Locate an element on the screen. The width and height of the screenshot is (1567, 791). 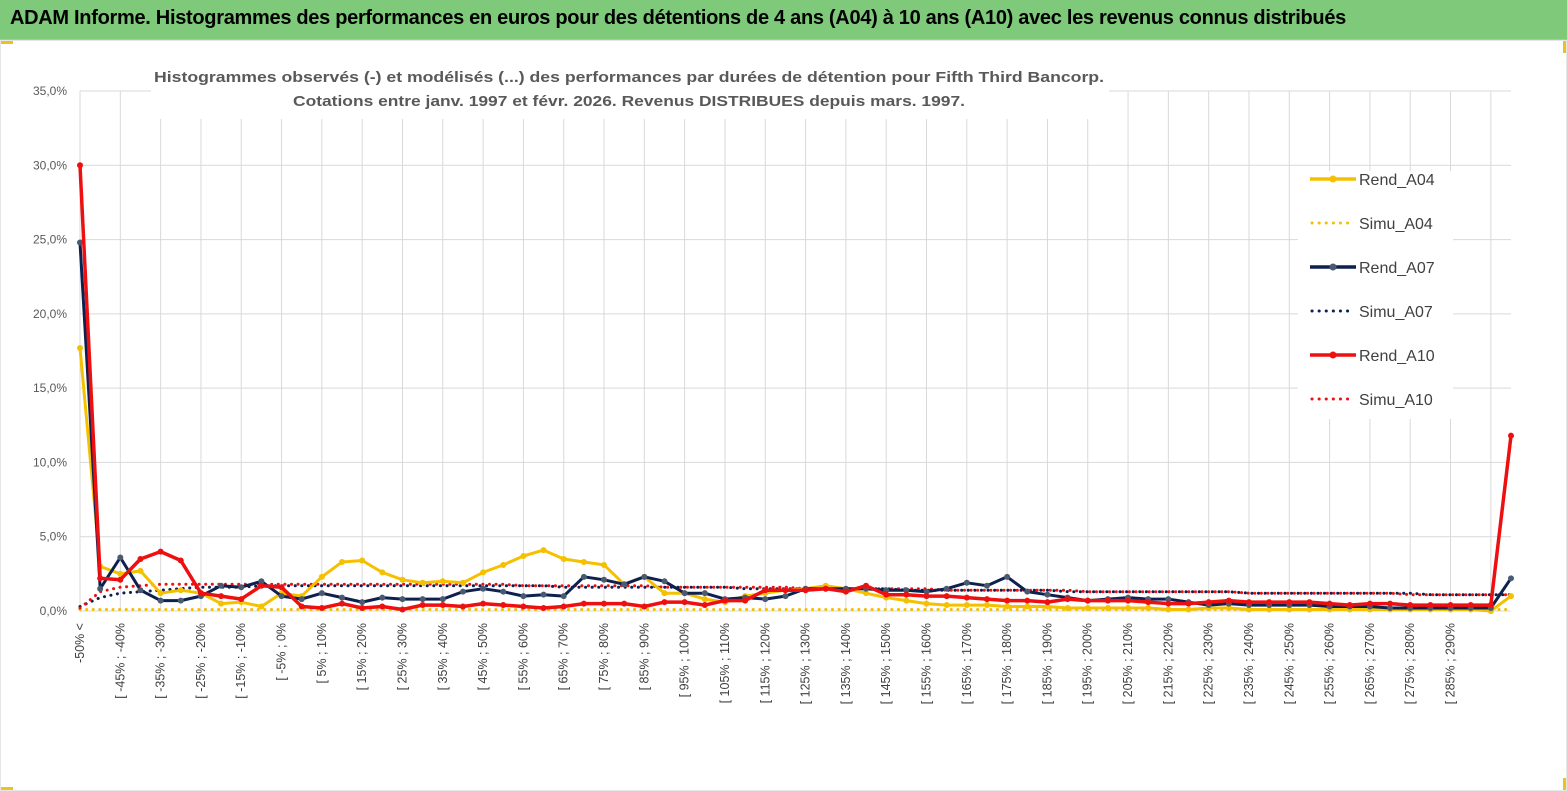
legend-item-Simu_A04: Simu_A04 is located at coordinates (1371, 224).